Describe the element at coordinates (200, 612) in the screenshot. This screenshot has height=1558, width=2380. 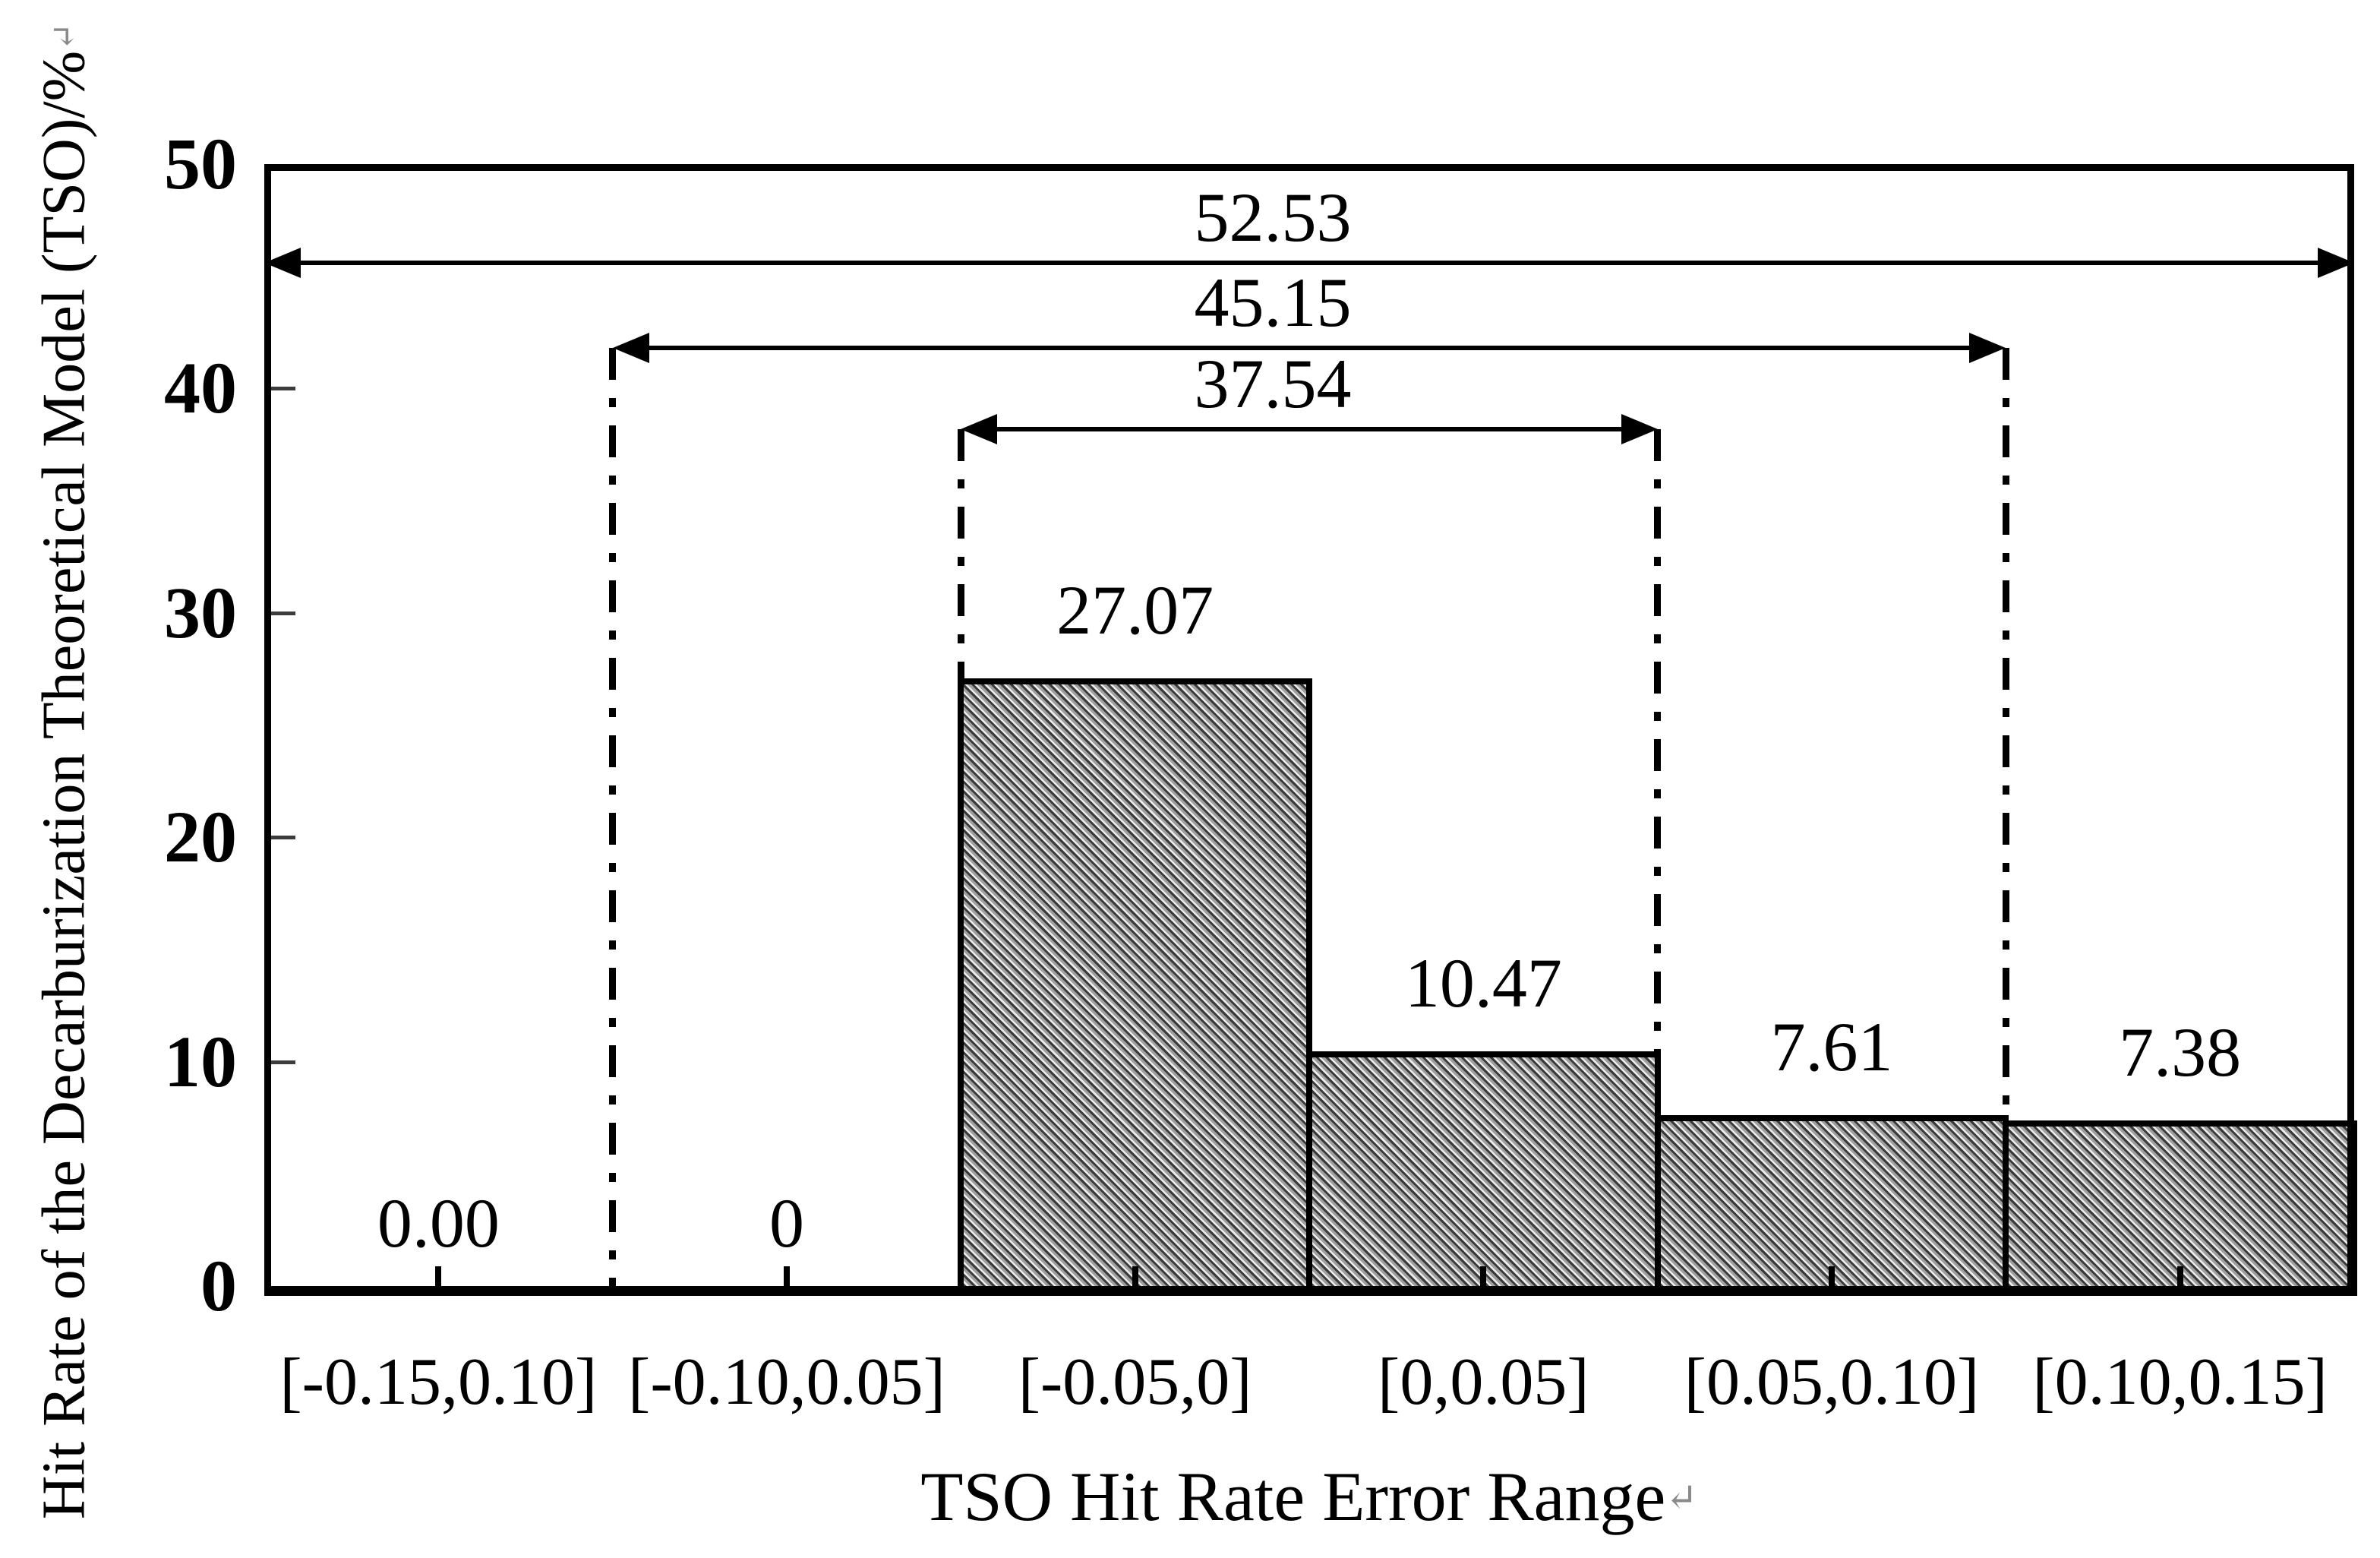
I see `y-tick-label: 30` at that location.